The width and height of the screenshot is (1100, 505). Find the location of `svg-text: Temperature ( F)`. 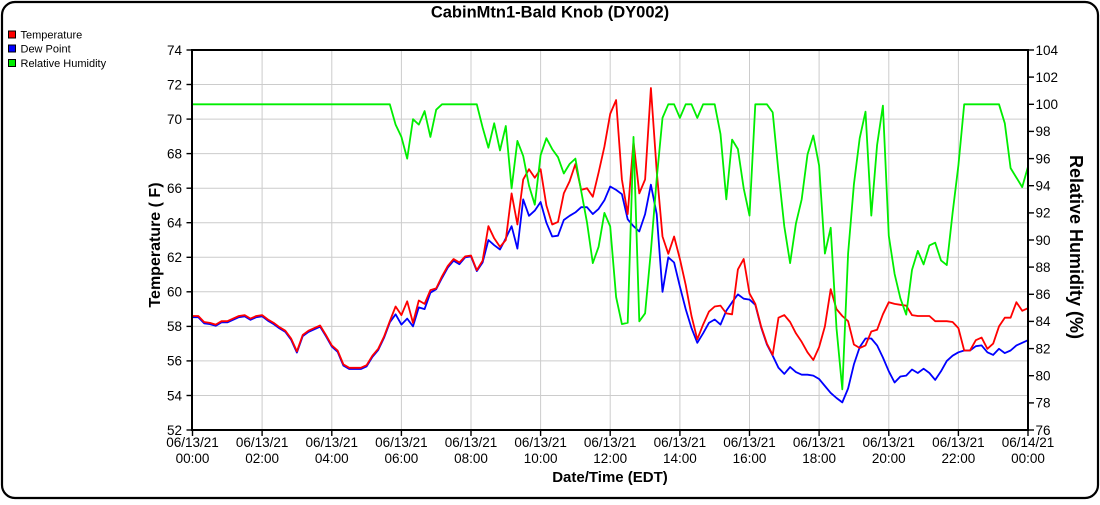

svg-text: Temperature ( F) is located at coordinates (155, 244).